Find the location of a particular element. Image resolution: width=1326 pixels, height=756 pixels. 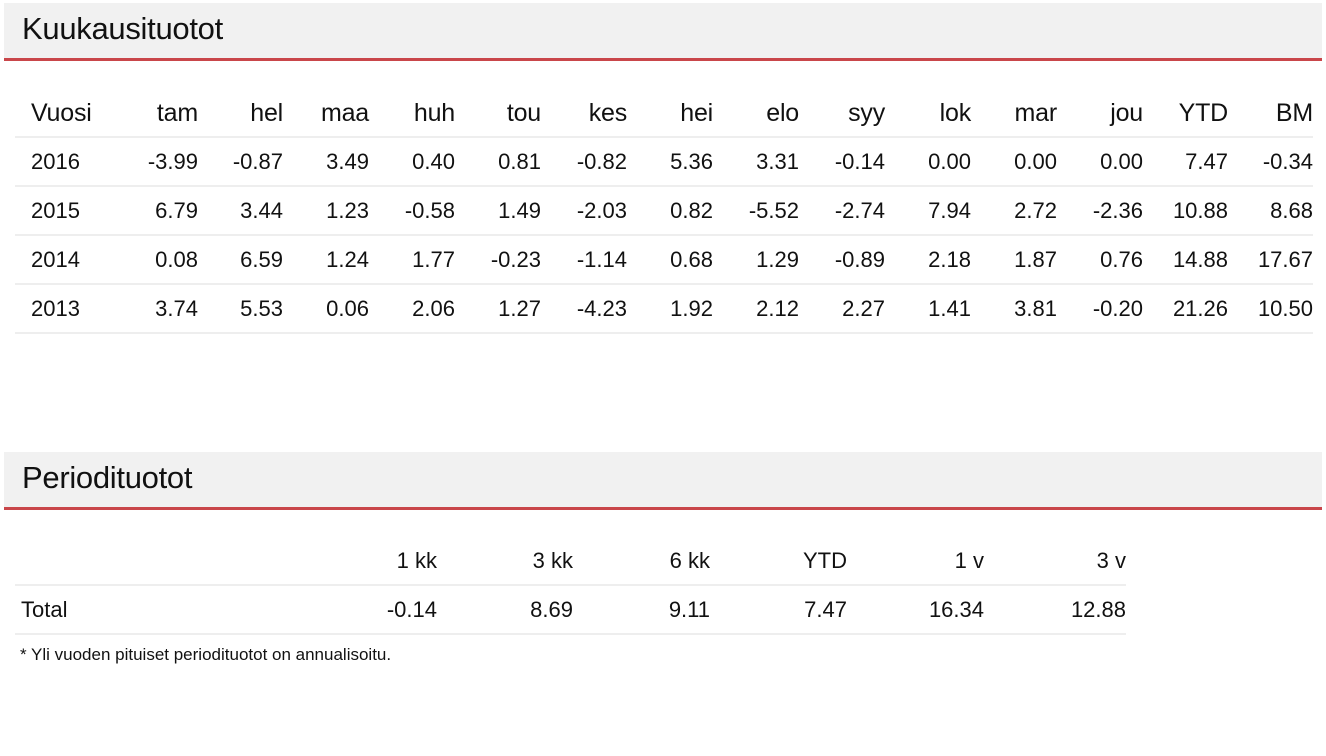

benchmark-cell: 8.68 is located at coordinates (1270, 211).